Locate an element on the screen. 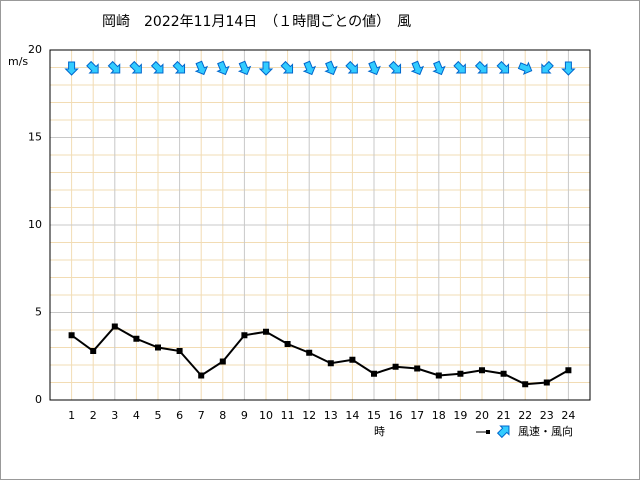 The image size is (640, 480). y-tick-label: 10 is located at coordinates (35, 224).